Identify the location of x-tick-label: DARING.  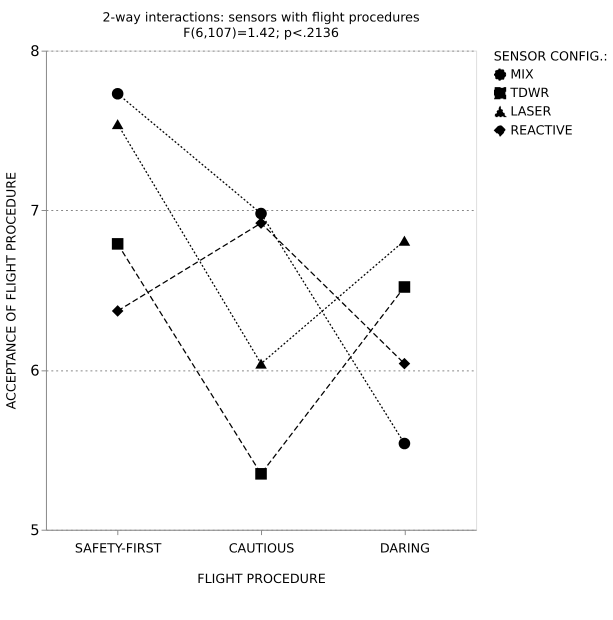
(405, 548).